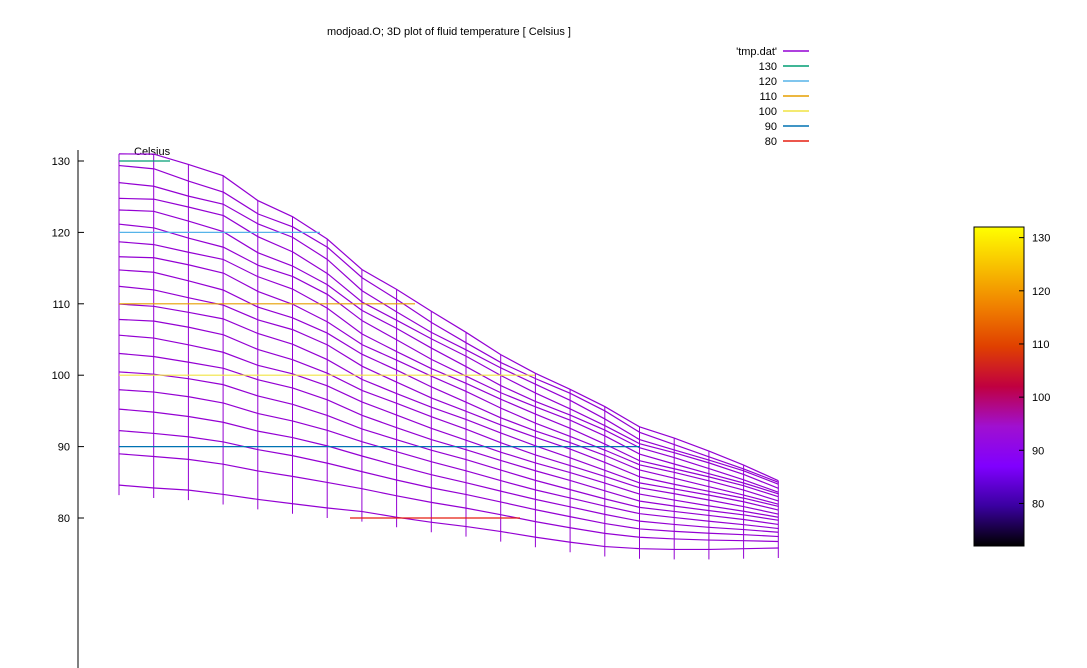 The height and width of the screenshot is (668, 1087). I want to click on legend-label: 100, so click(768, 112).